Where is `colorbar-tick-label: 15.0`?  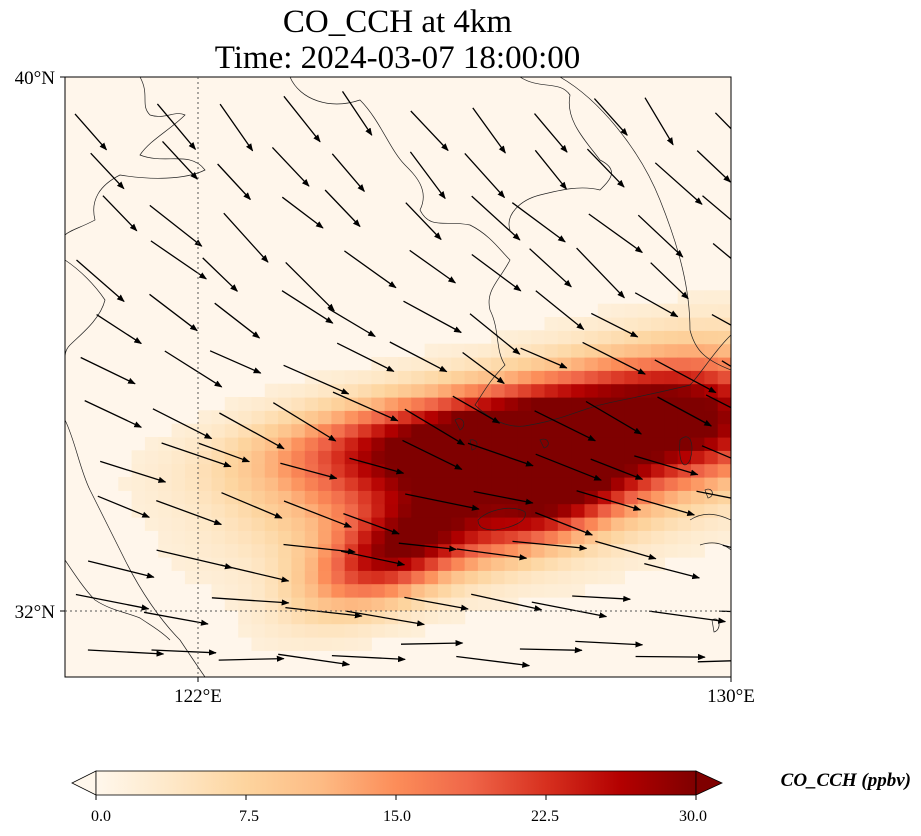 colorbar-tick-label: 15.0 is located at coordinates (397, 816).